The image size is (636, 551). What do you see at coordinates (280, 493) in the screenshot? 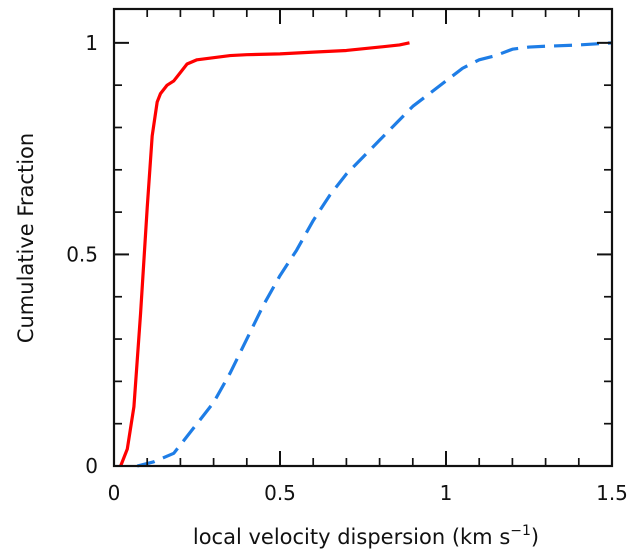
I see `x-tick-label: 0.5` at bounding box center [280, 493].